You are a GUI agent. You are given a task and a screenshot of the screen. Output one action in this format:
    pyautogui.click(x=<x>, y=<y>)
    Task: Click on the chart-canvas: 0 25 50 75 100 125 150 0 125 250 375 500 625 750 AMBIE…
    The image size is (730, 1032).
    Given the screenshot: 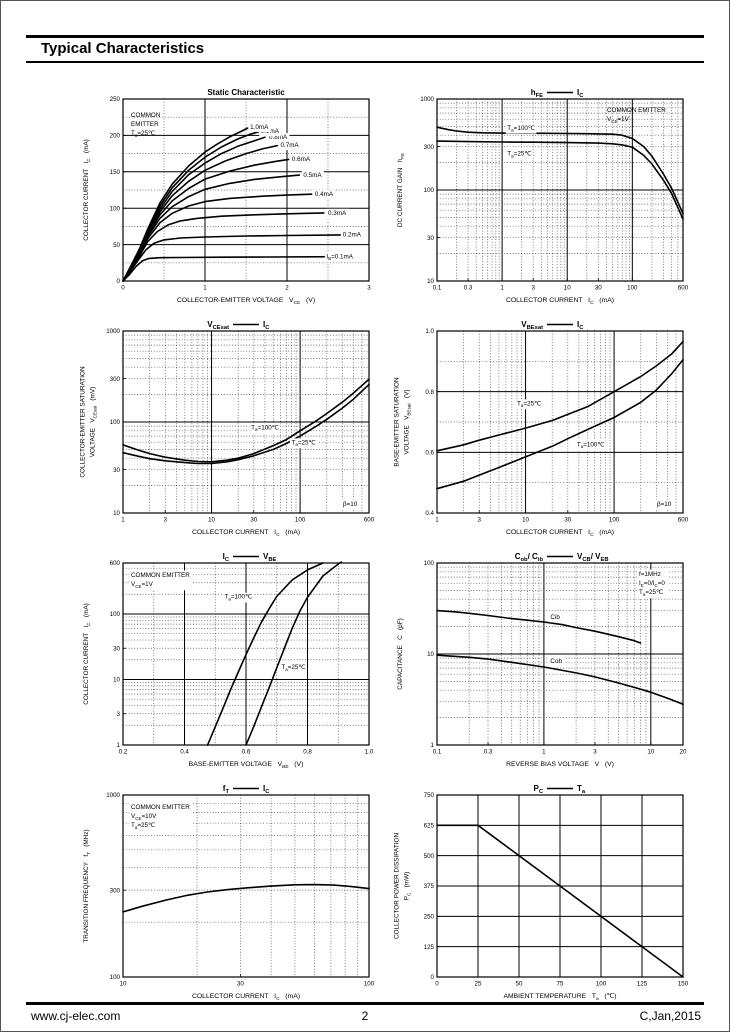 What is the action you would take?
    pyautogui.click(x=541, y=893)
    